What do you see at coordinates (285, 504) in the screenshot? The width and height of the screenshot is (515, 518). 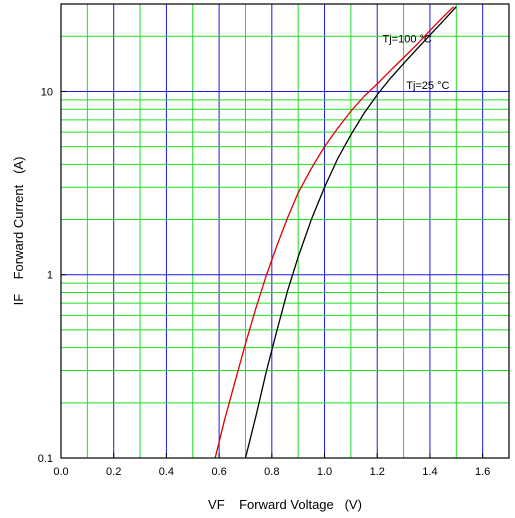 I see `x-axis-label: VF Forward Voltage (V)` at bounding box center [285, 504].